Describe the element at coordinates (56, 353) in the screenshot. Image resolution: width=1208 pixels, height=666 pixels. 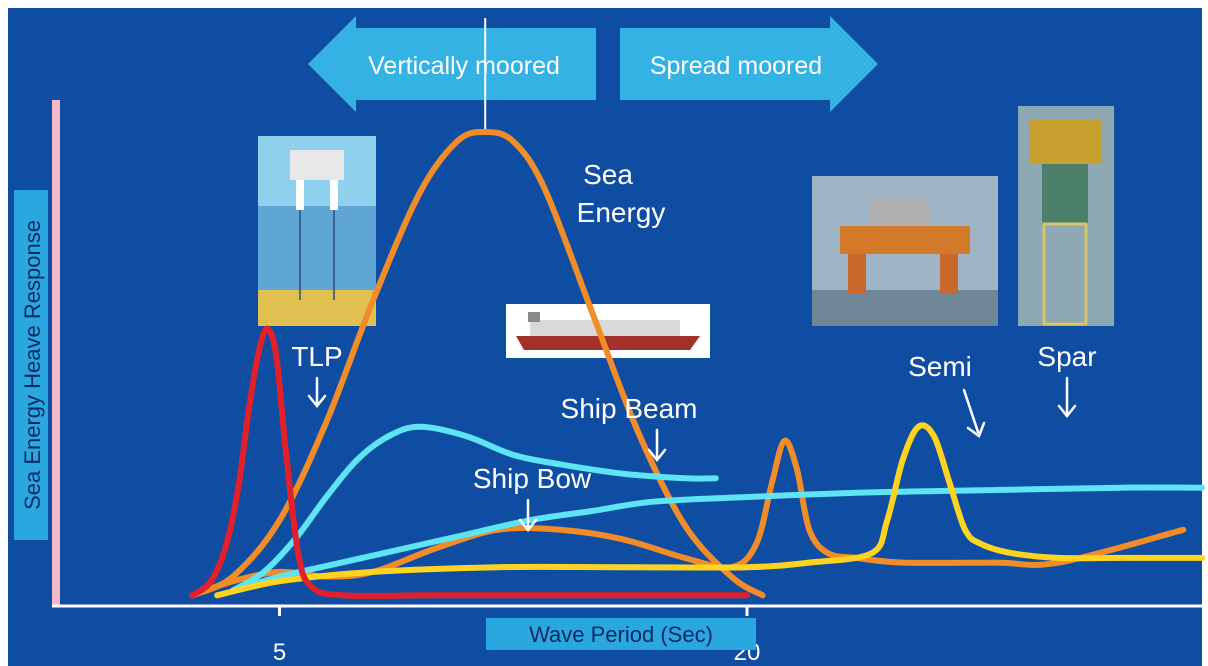
I see `y-axis-bar` at that location.